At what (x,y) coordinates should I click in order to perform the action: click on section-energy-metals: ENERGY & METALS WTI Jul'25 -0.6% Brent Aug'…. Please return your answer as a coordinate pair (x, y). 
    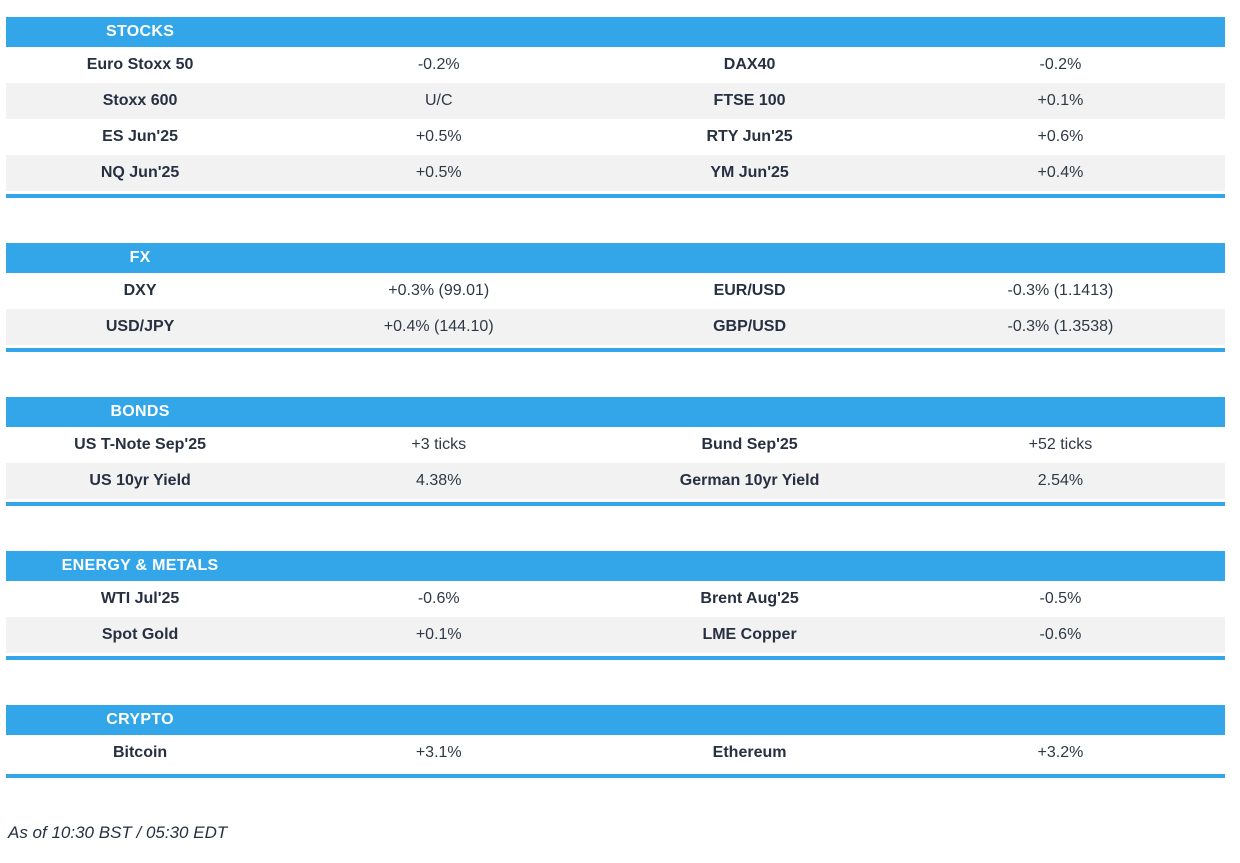
    Looking at the image, I should click on (615, 605).